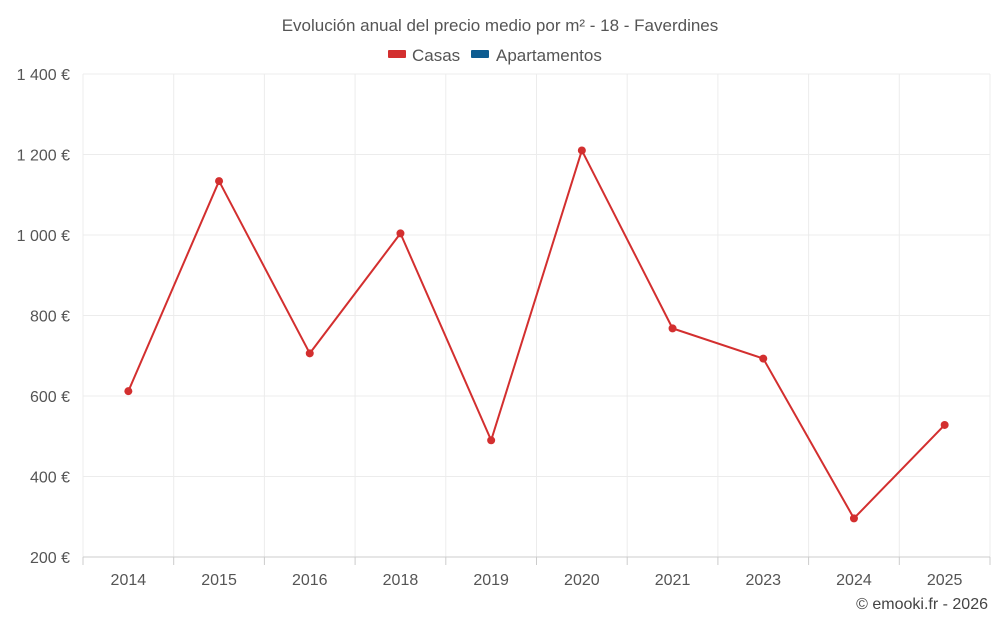 Image resolution: width=1000 pixels, height=625 pixels. Describe the element at coordinates (50, 397) in the screenshot. I see `y-tick-label: 600 €` at that location.